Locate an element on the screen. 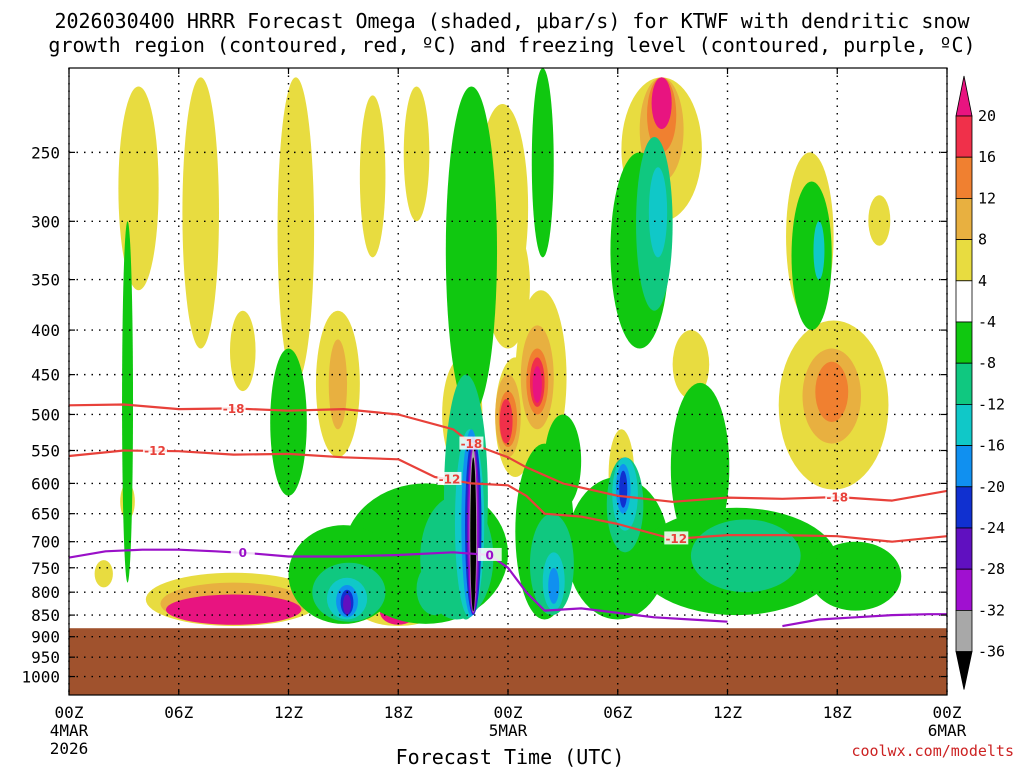 Image resolution: width=1024 pixels, height=768 pixels. y-tick-label-600: 600 is located at coordinates (45, 483).